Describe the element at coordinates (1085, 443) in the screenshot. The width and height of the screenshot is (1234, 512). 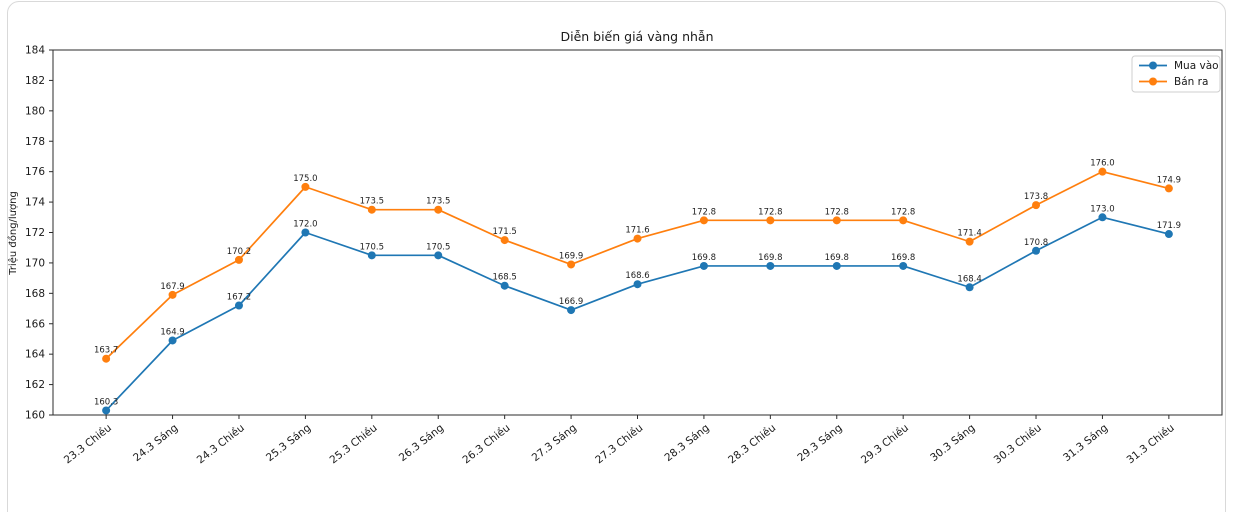
I see `x-tick-label: 31.3 Sáng` at that location.